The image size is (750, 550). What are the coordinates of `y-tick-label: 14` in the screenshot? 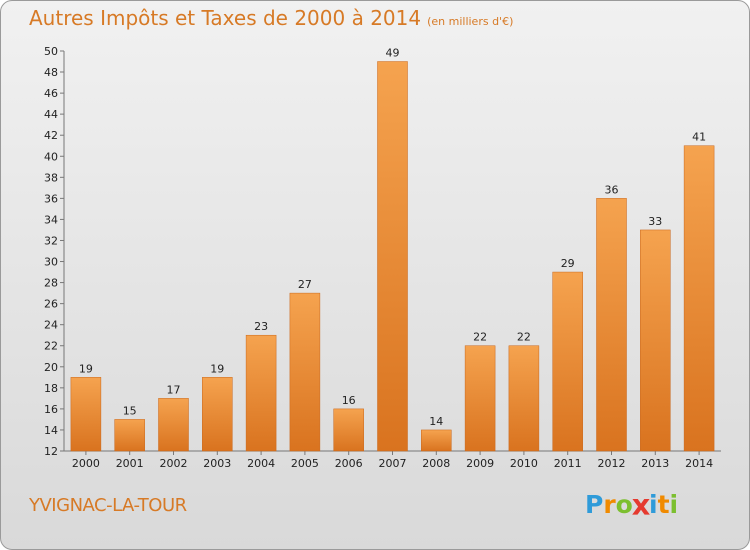 It's located at (51, 430).